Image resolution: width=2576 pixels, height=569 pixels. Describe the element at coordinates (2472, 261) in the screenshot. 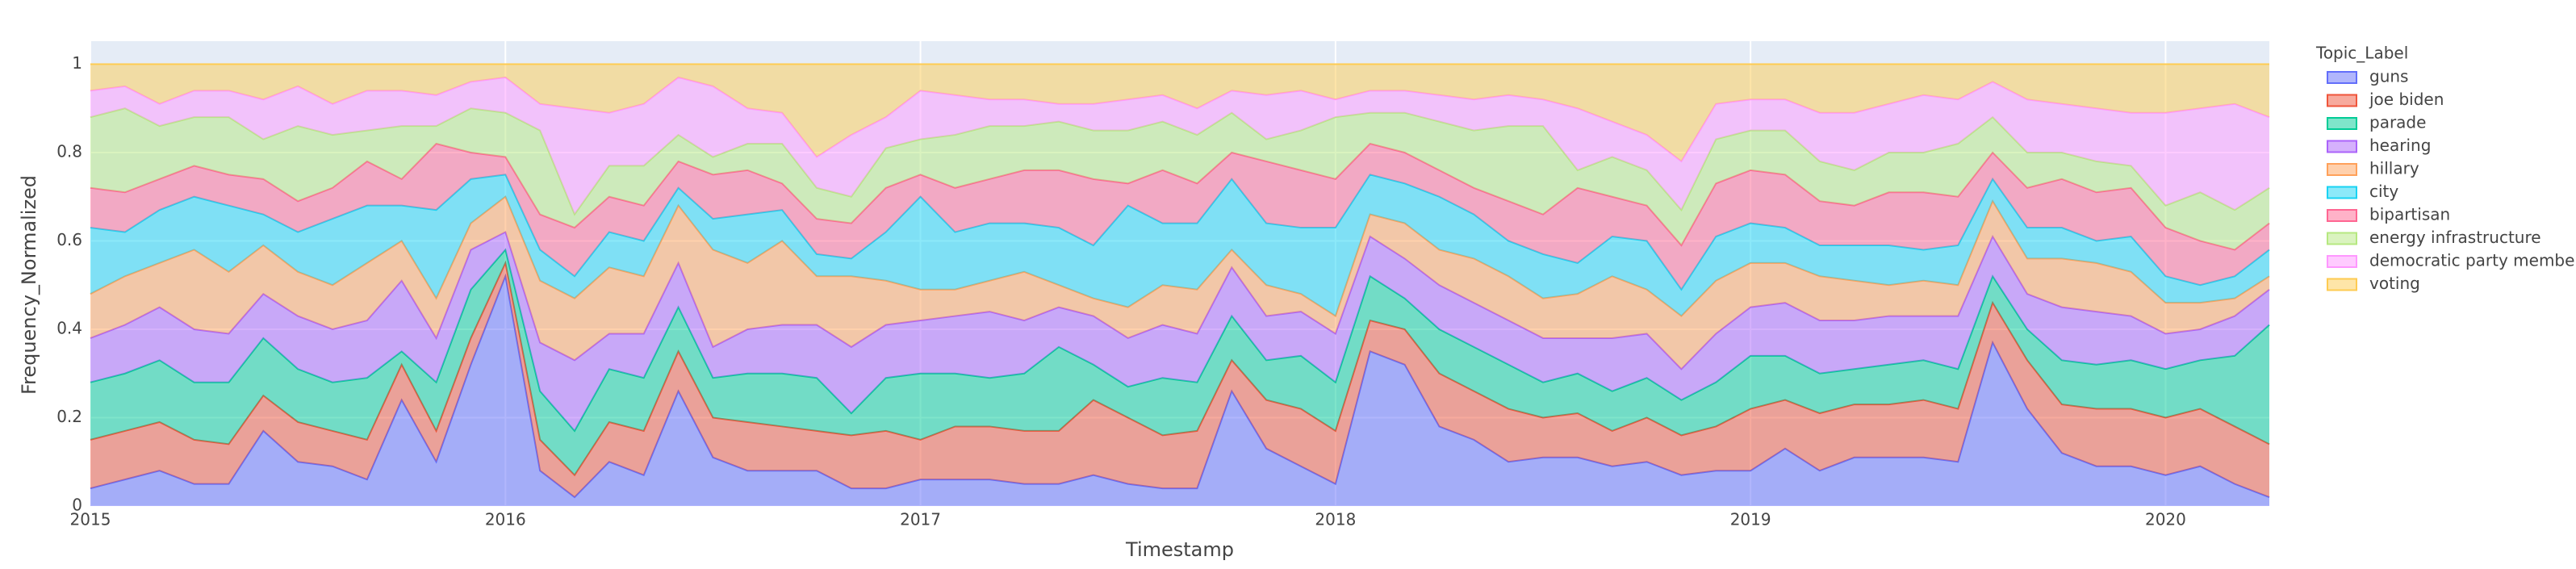

I see `legend-label: democratic party members` at that location.